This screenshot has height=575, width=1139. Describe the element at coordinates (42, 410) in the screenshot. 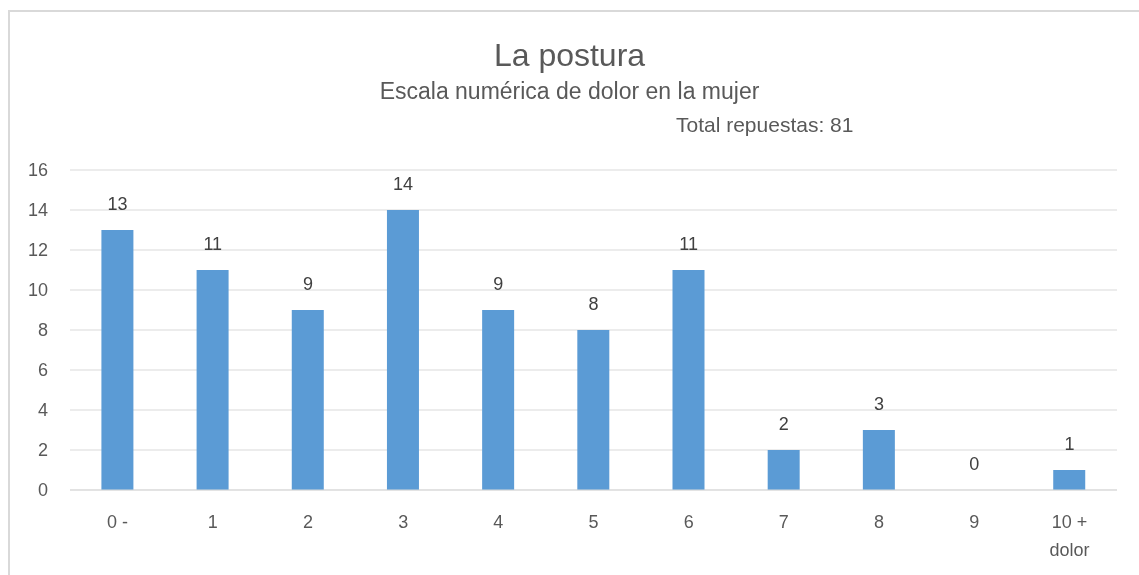

I see `y-tick-label: 4` at that location.